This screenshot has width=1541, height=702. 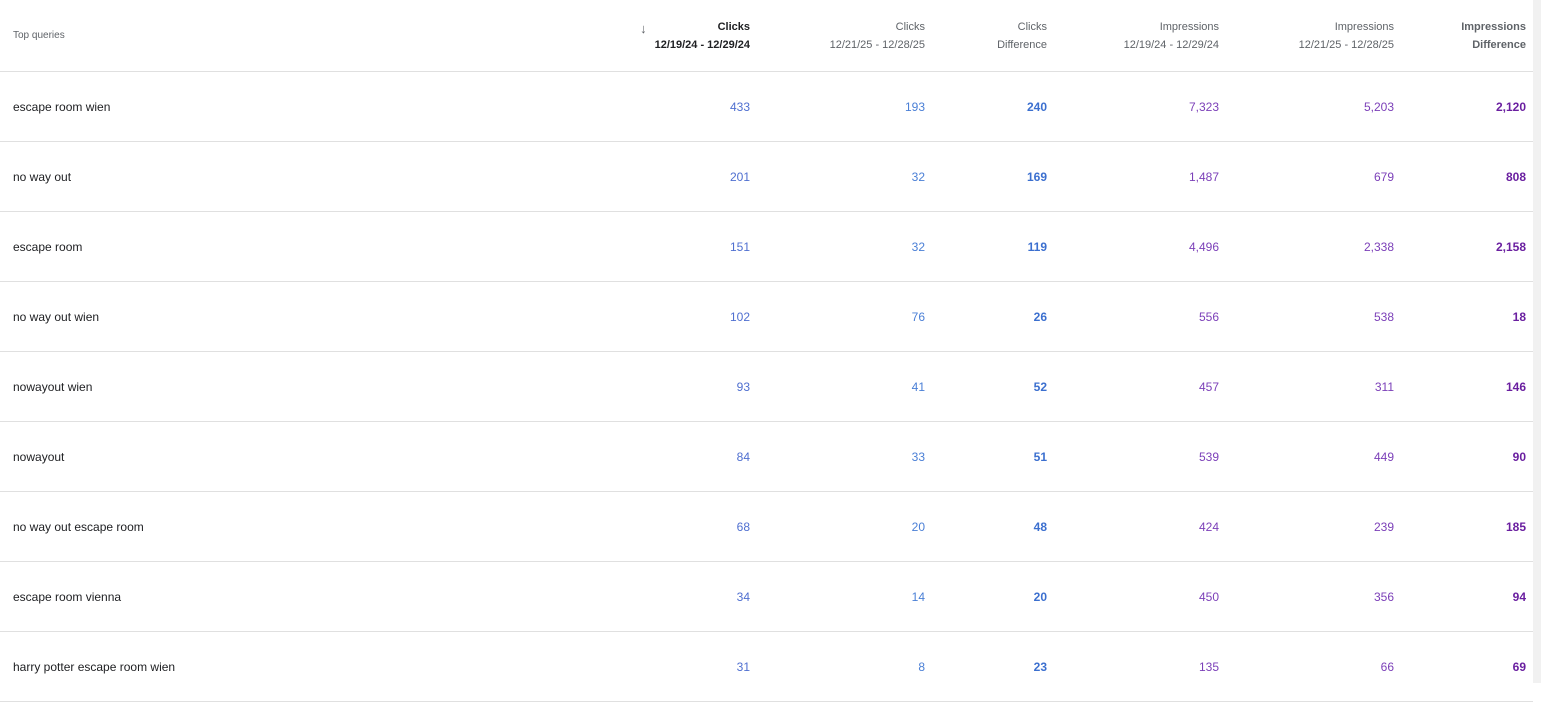 What do you see at coordinates (1203, 176) in the screenshot?
I see `impressions-period1-cell: 1,487` at bounding box center [1203, 176].